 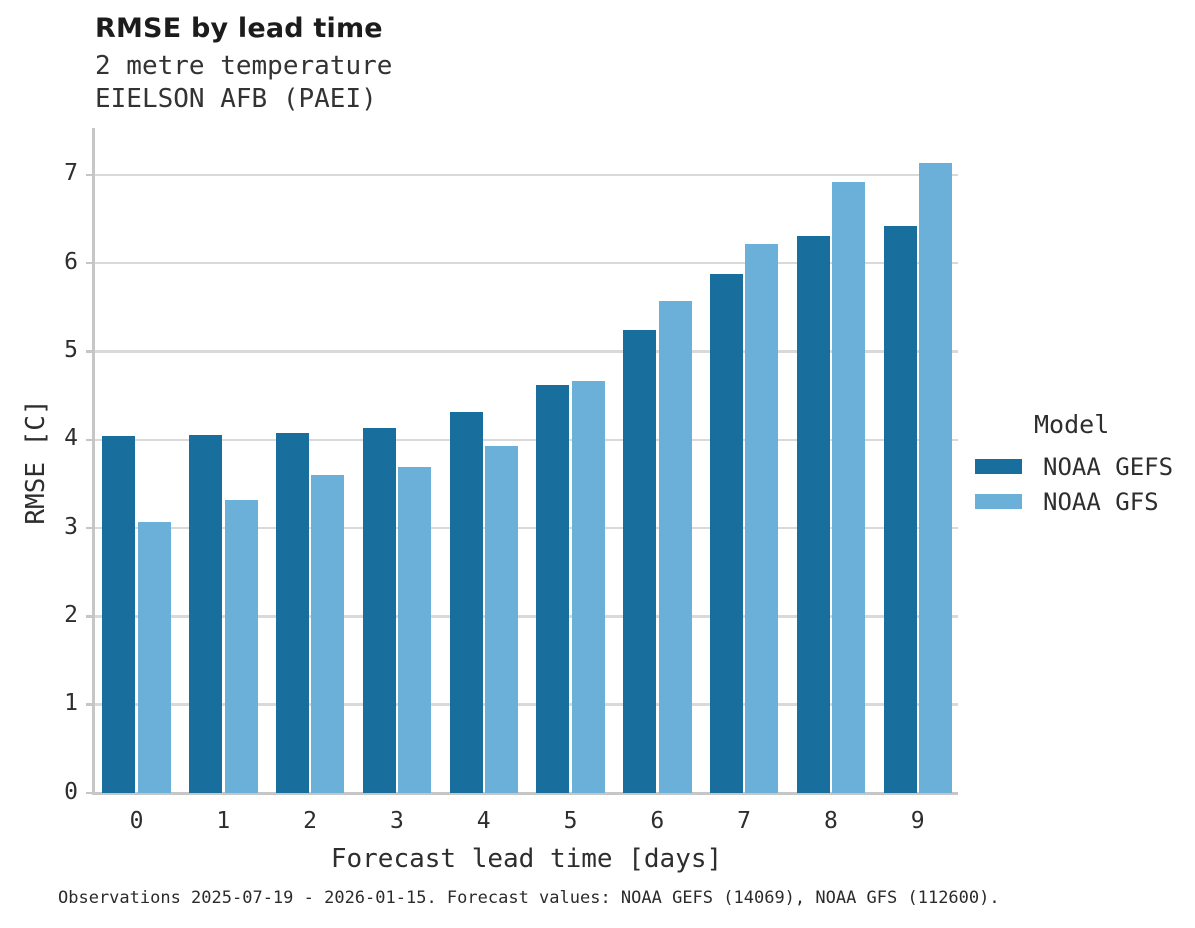 What do you see at coordinates (236, 98) in the screenshot?
I see `chart-subtitle-line2: EIELSON AFB (PAEI)` at bounding box center [236, 98].